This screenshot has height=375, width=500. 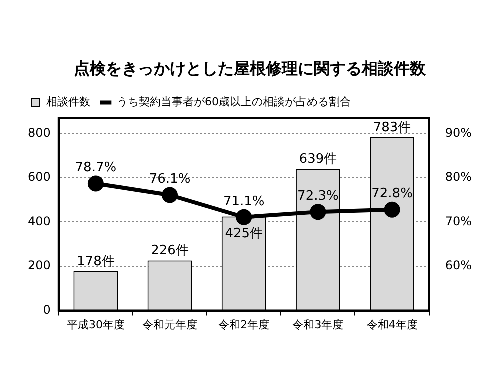 I want to click on x-tick-label: 平成30年度, so click(x=95, y=325).